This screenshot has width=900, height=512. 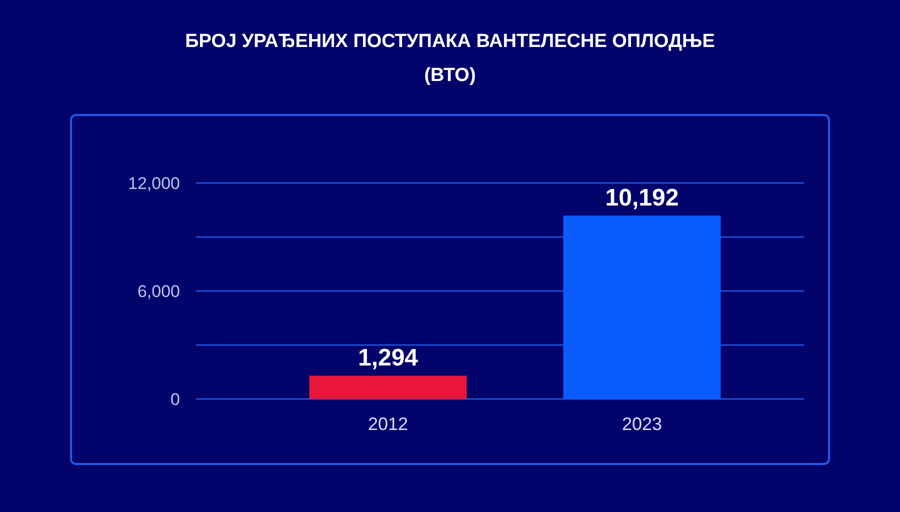 What do you see at coordinates (642, 198) in the screenshot?
I see `data-label: 10,192` at bounding box center [642, 198].